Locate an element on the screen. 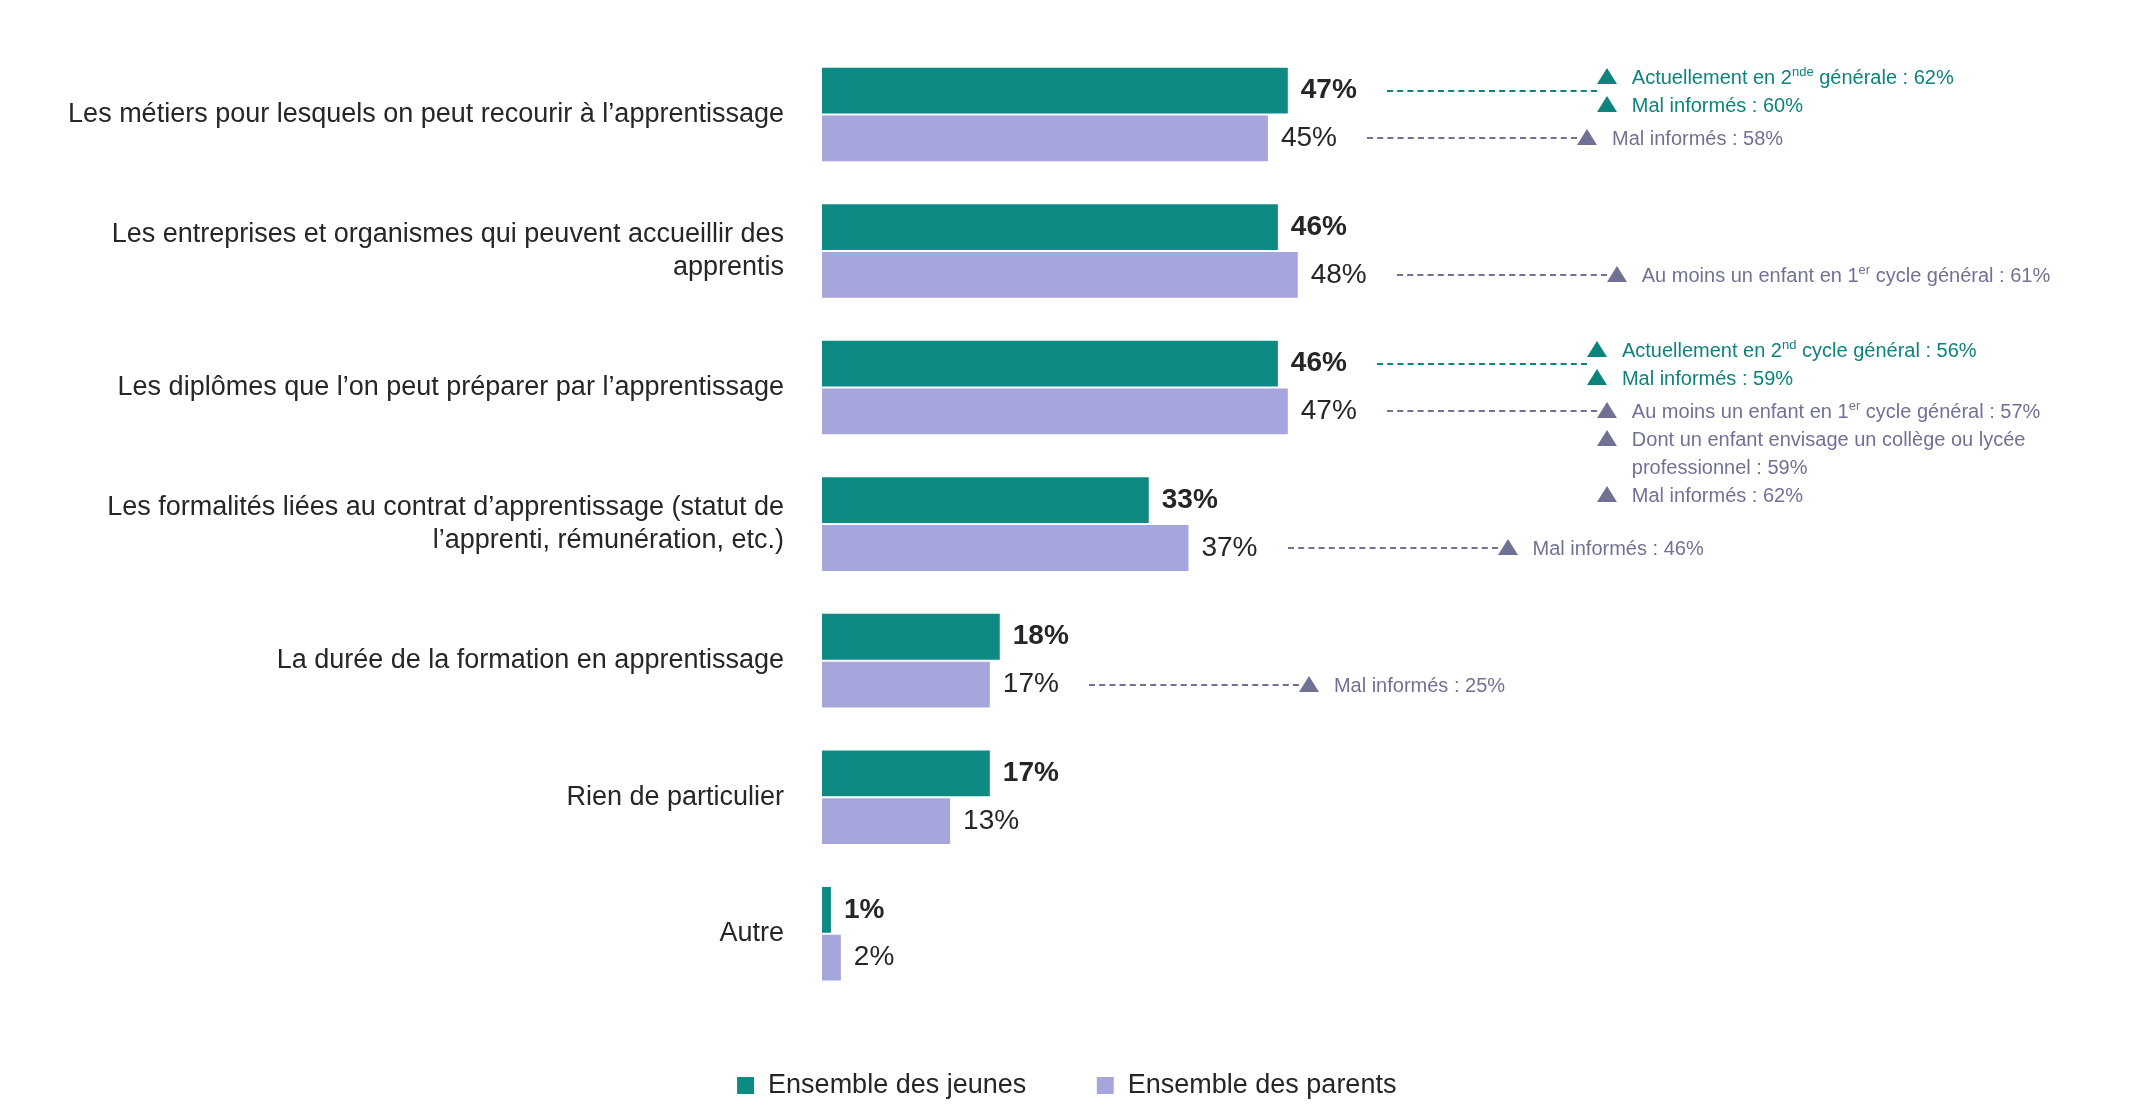 This screenshot has width=2133, height=1109. y-tick-label: Autre is located at coordinates (751, 932).